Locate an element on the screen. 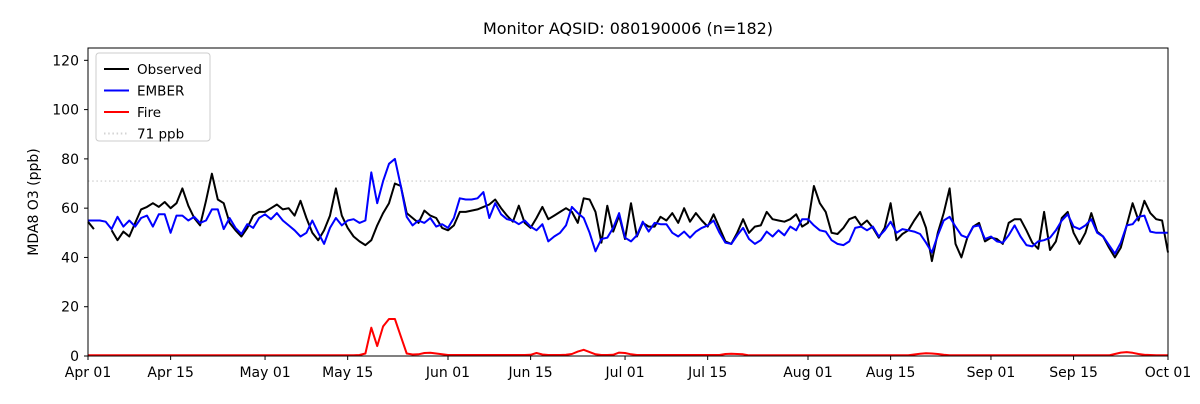  x-tick-label: Sep 01 is located at coordinates (991, 373).